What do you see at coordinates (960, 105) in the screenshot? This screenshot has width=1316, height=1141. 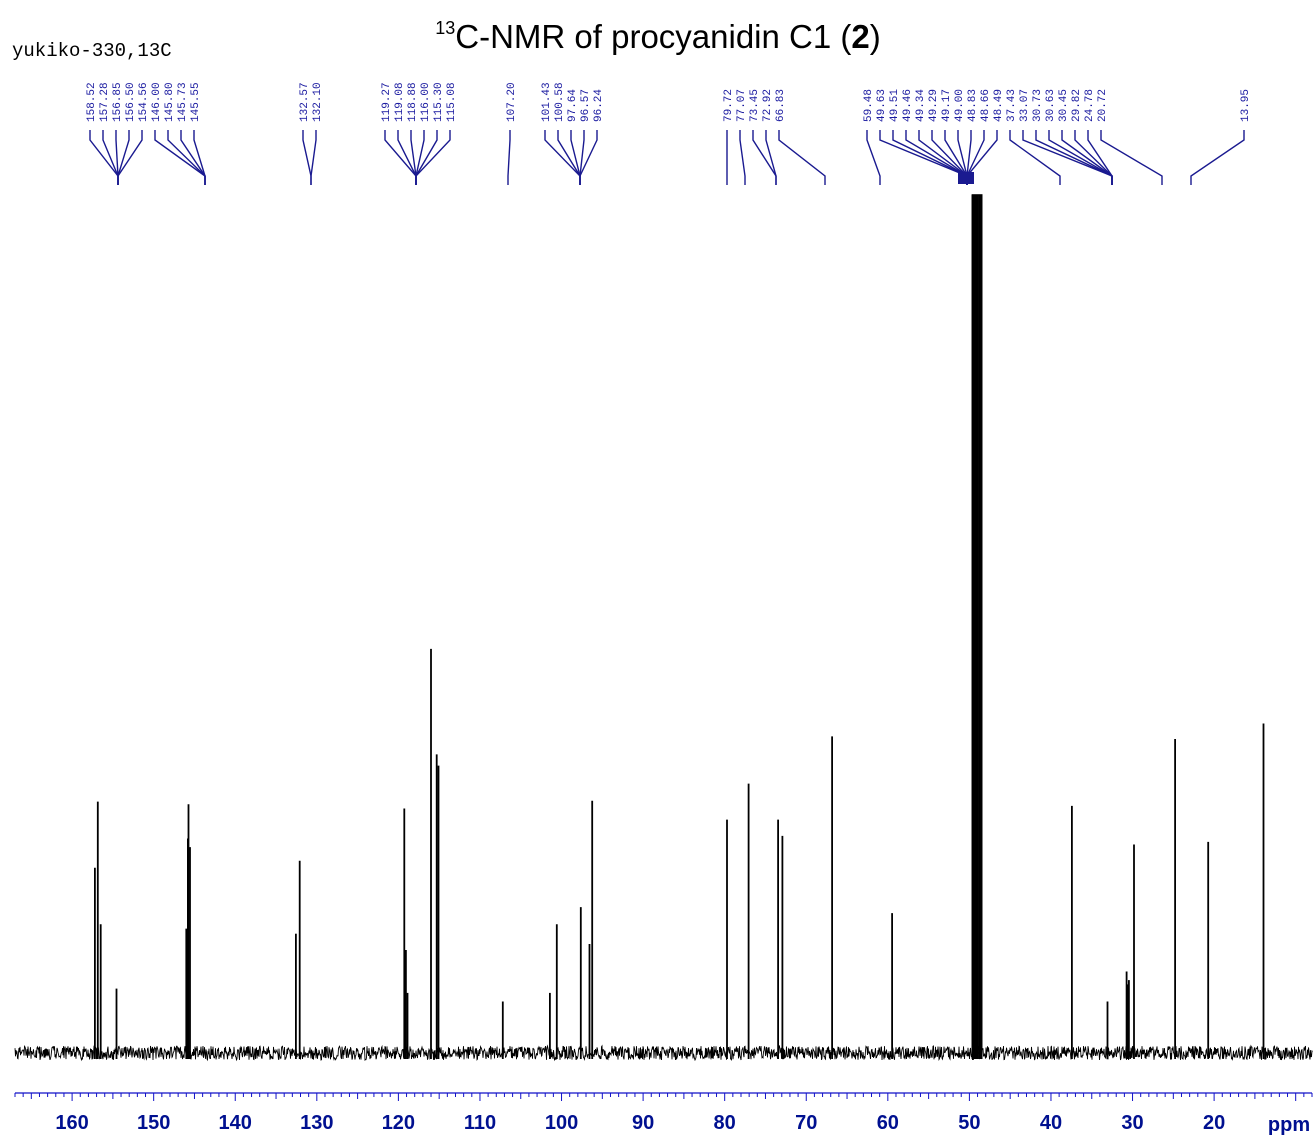 I see `peak-label: 49.00` at bounding box center [960, 105].